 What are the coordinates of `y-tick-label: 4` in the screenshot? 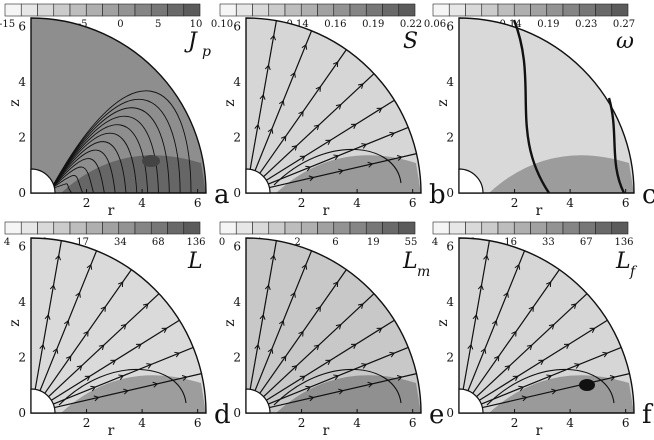 It's located at (237, 82).